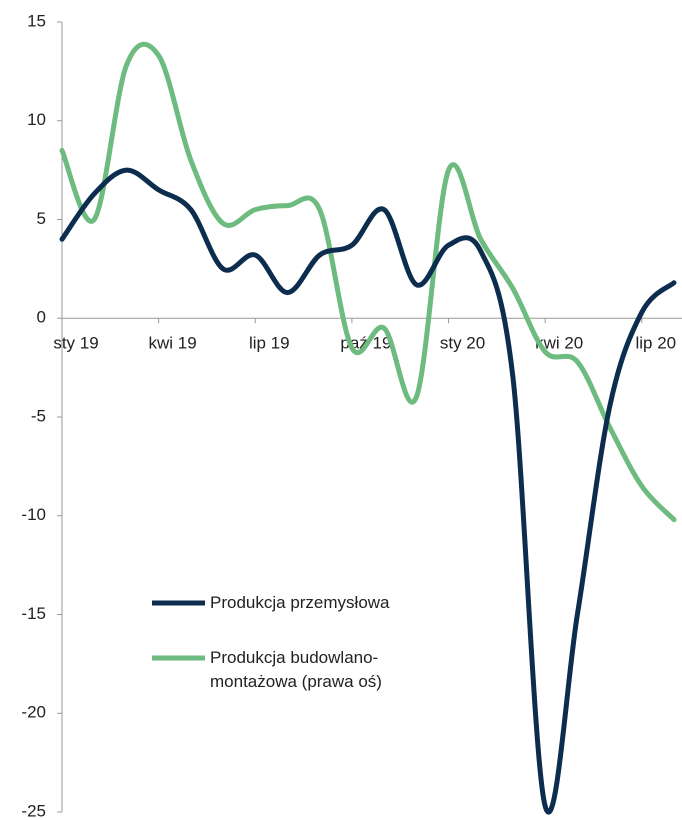  I want to click on x-tick-label: kwi 19, so click(173, 343).